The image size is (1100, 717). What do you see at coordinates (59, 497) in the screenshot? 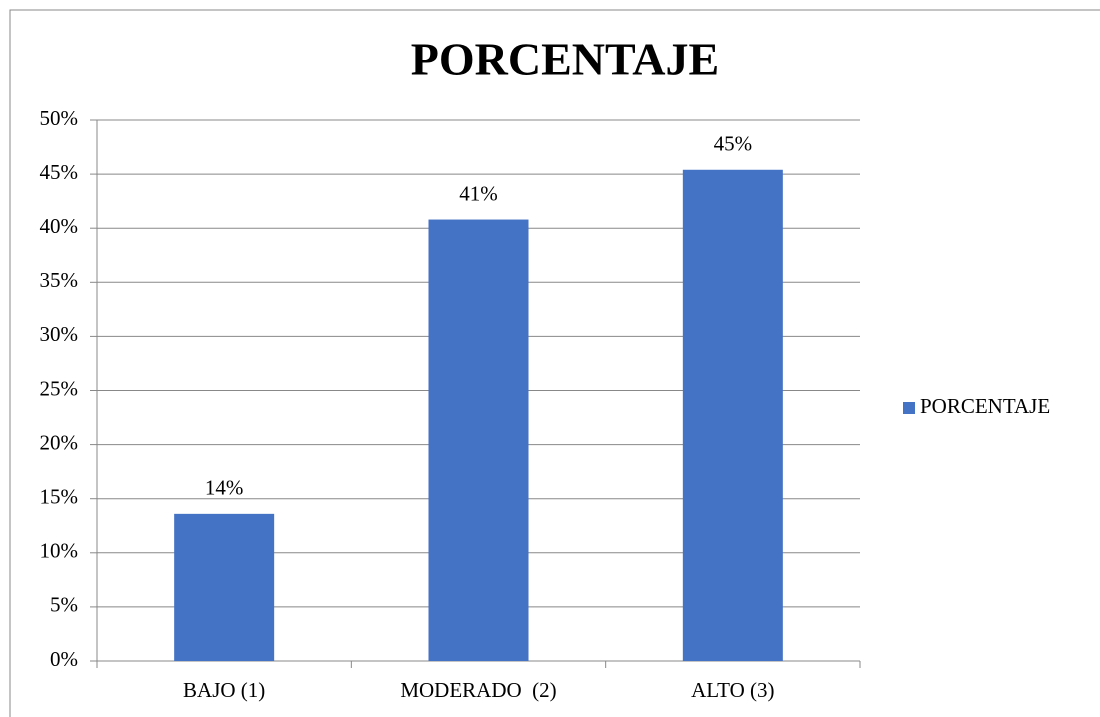
I see `y-tick-label: 15%` at bounding box center [59, 497].